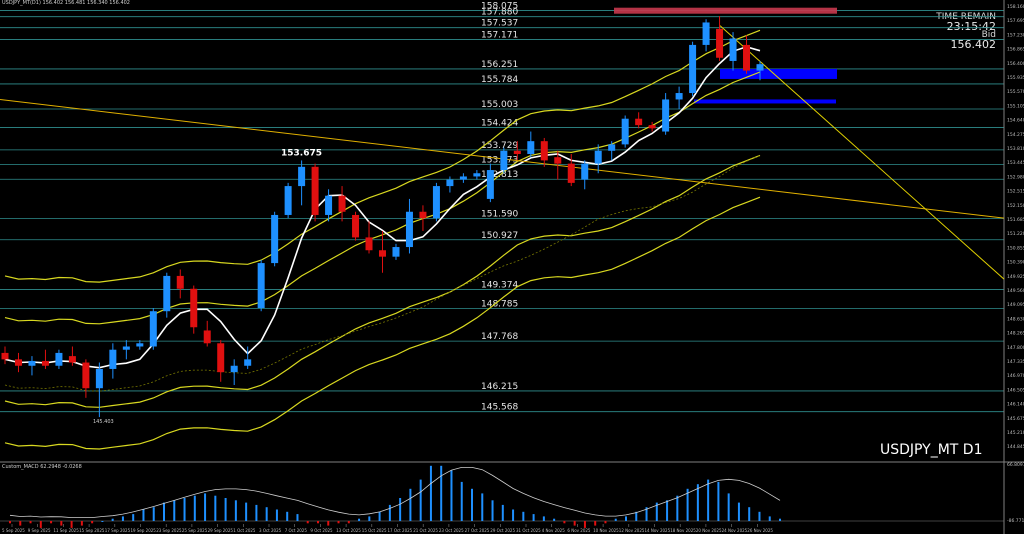  Describe the element at coordinates (66, 530) in the screenshot. I see `date-axis-label: 11 Sep 2025` at that location.